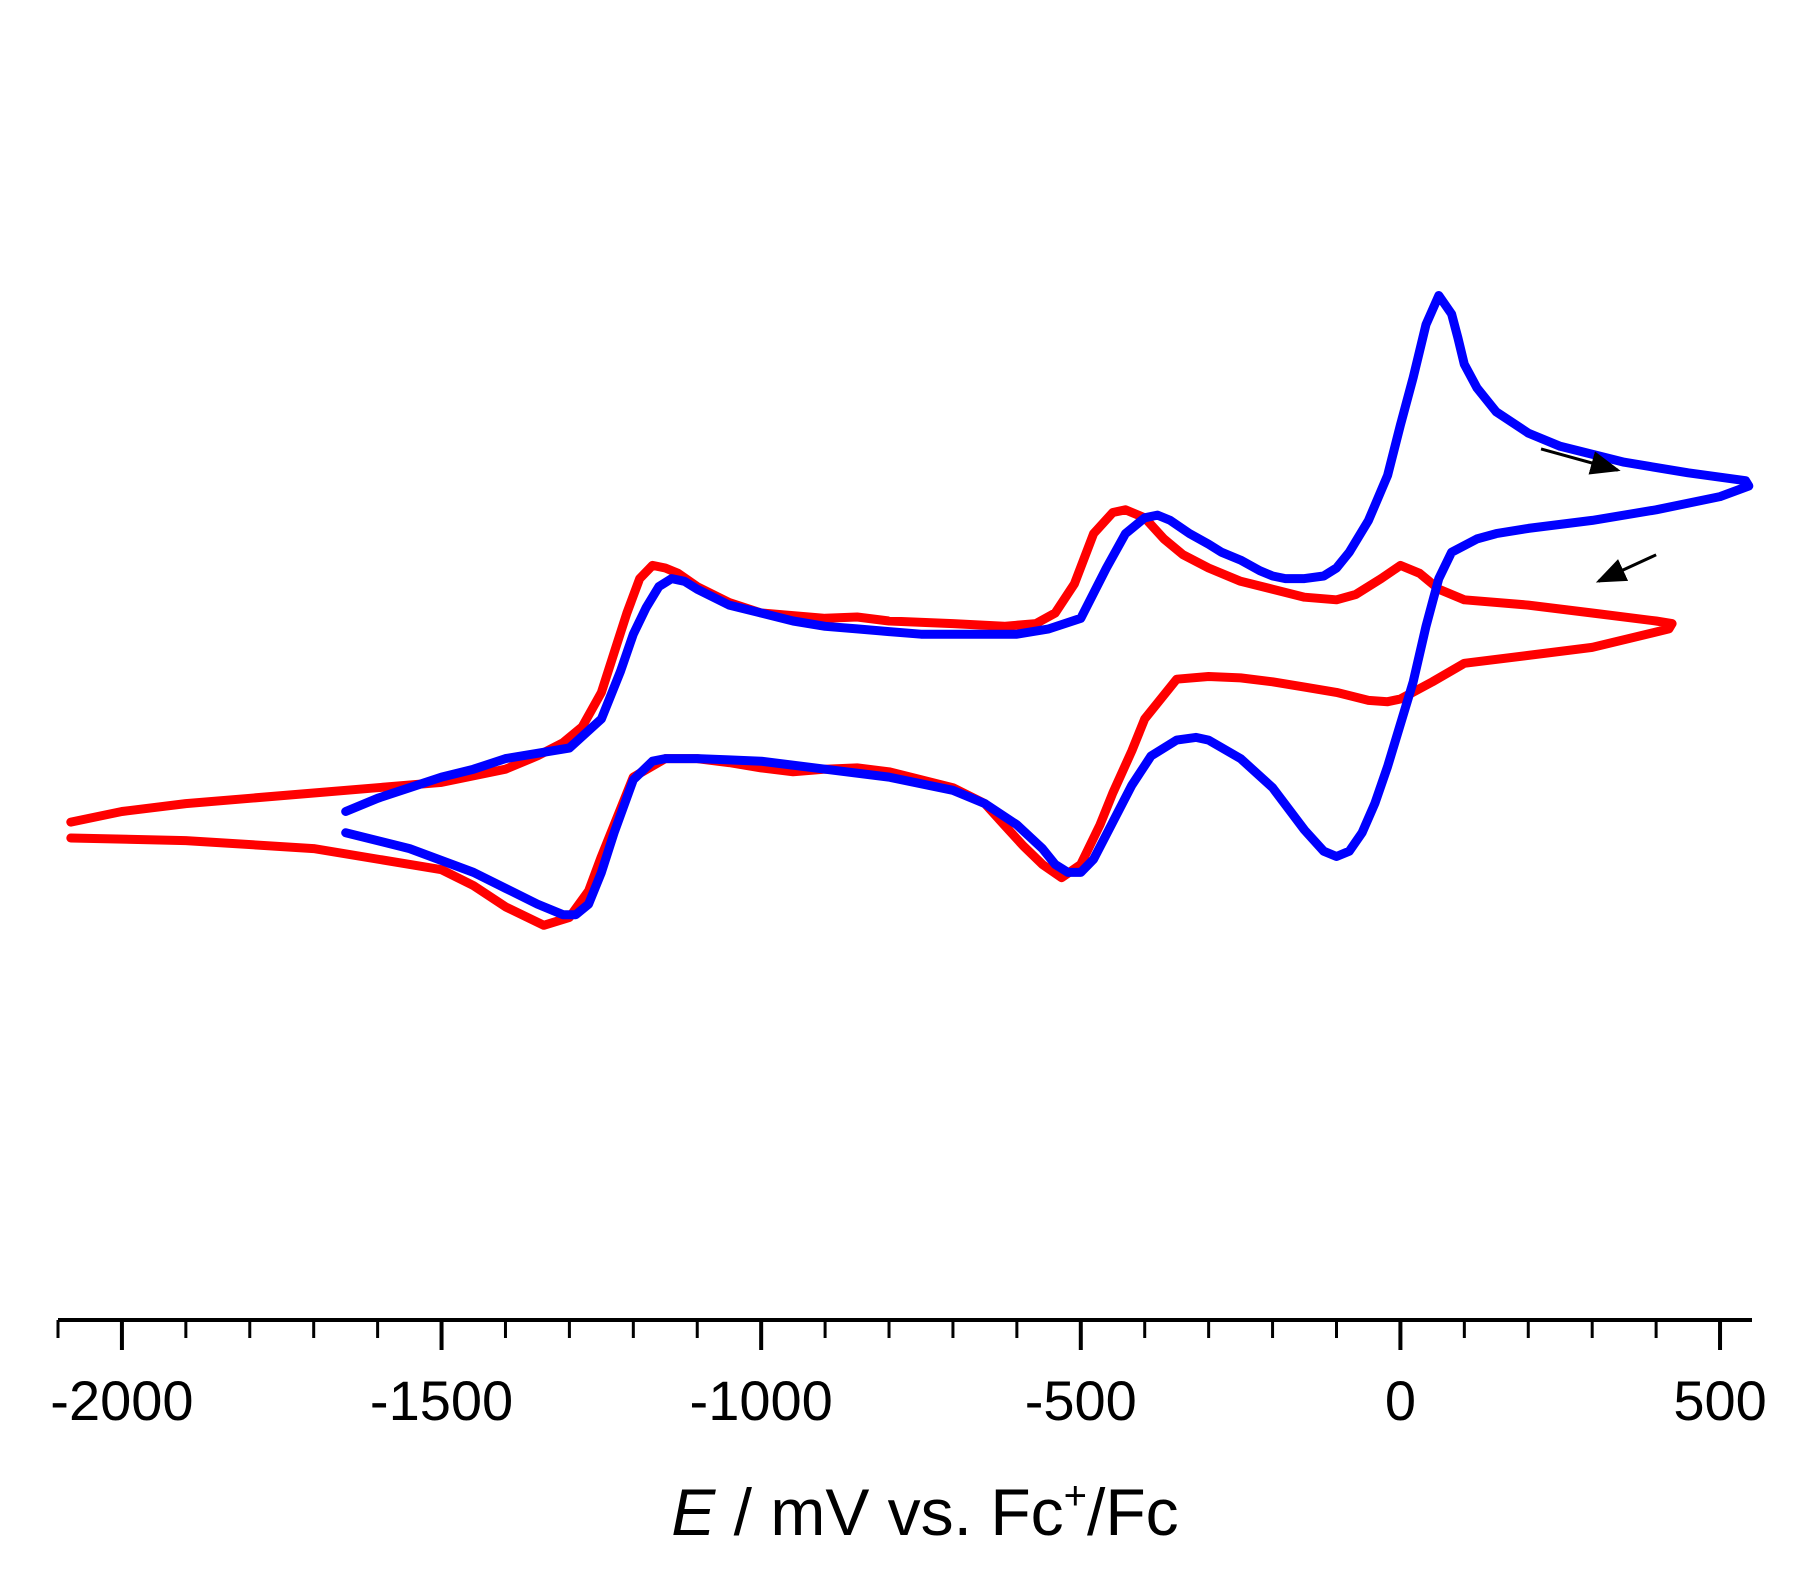 This screenshot has height=1589, width=1797. I want to click on x-tick-label: -500, so click(1081, 1400).